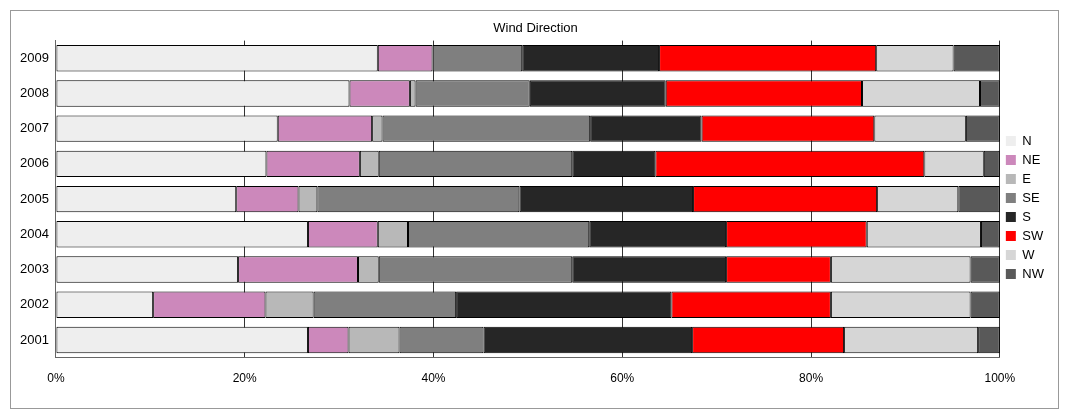  What do you see at coordinates (1000, 378) in the screenshot?
I see `x-tick-label: 100%` at bounding box center [1000, 378].